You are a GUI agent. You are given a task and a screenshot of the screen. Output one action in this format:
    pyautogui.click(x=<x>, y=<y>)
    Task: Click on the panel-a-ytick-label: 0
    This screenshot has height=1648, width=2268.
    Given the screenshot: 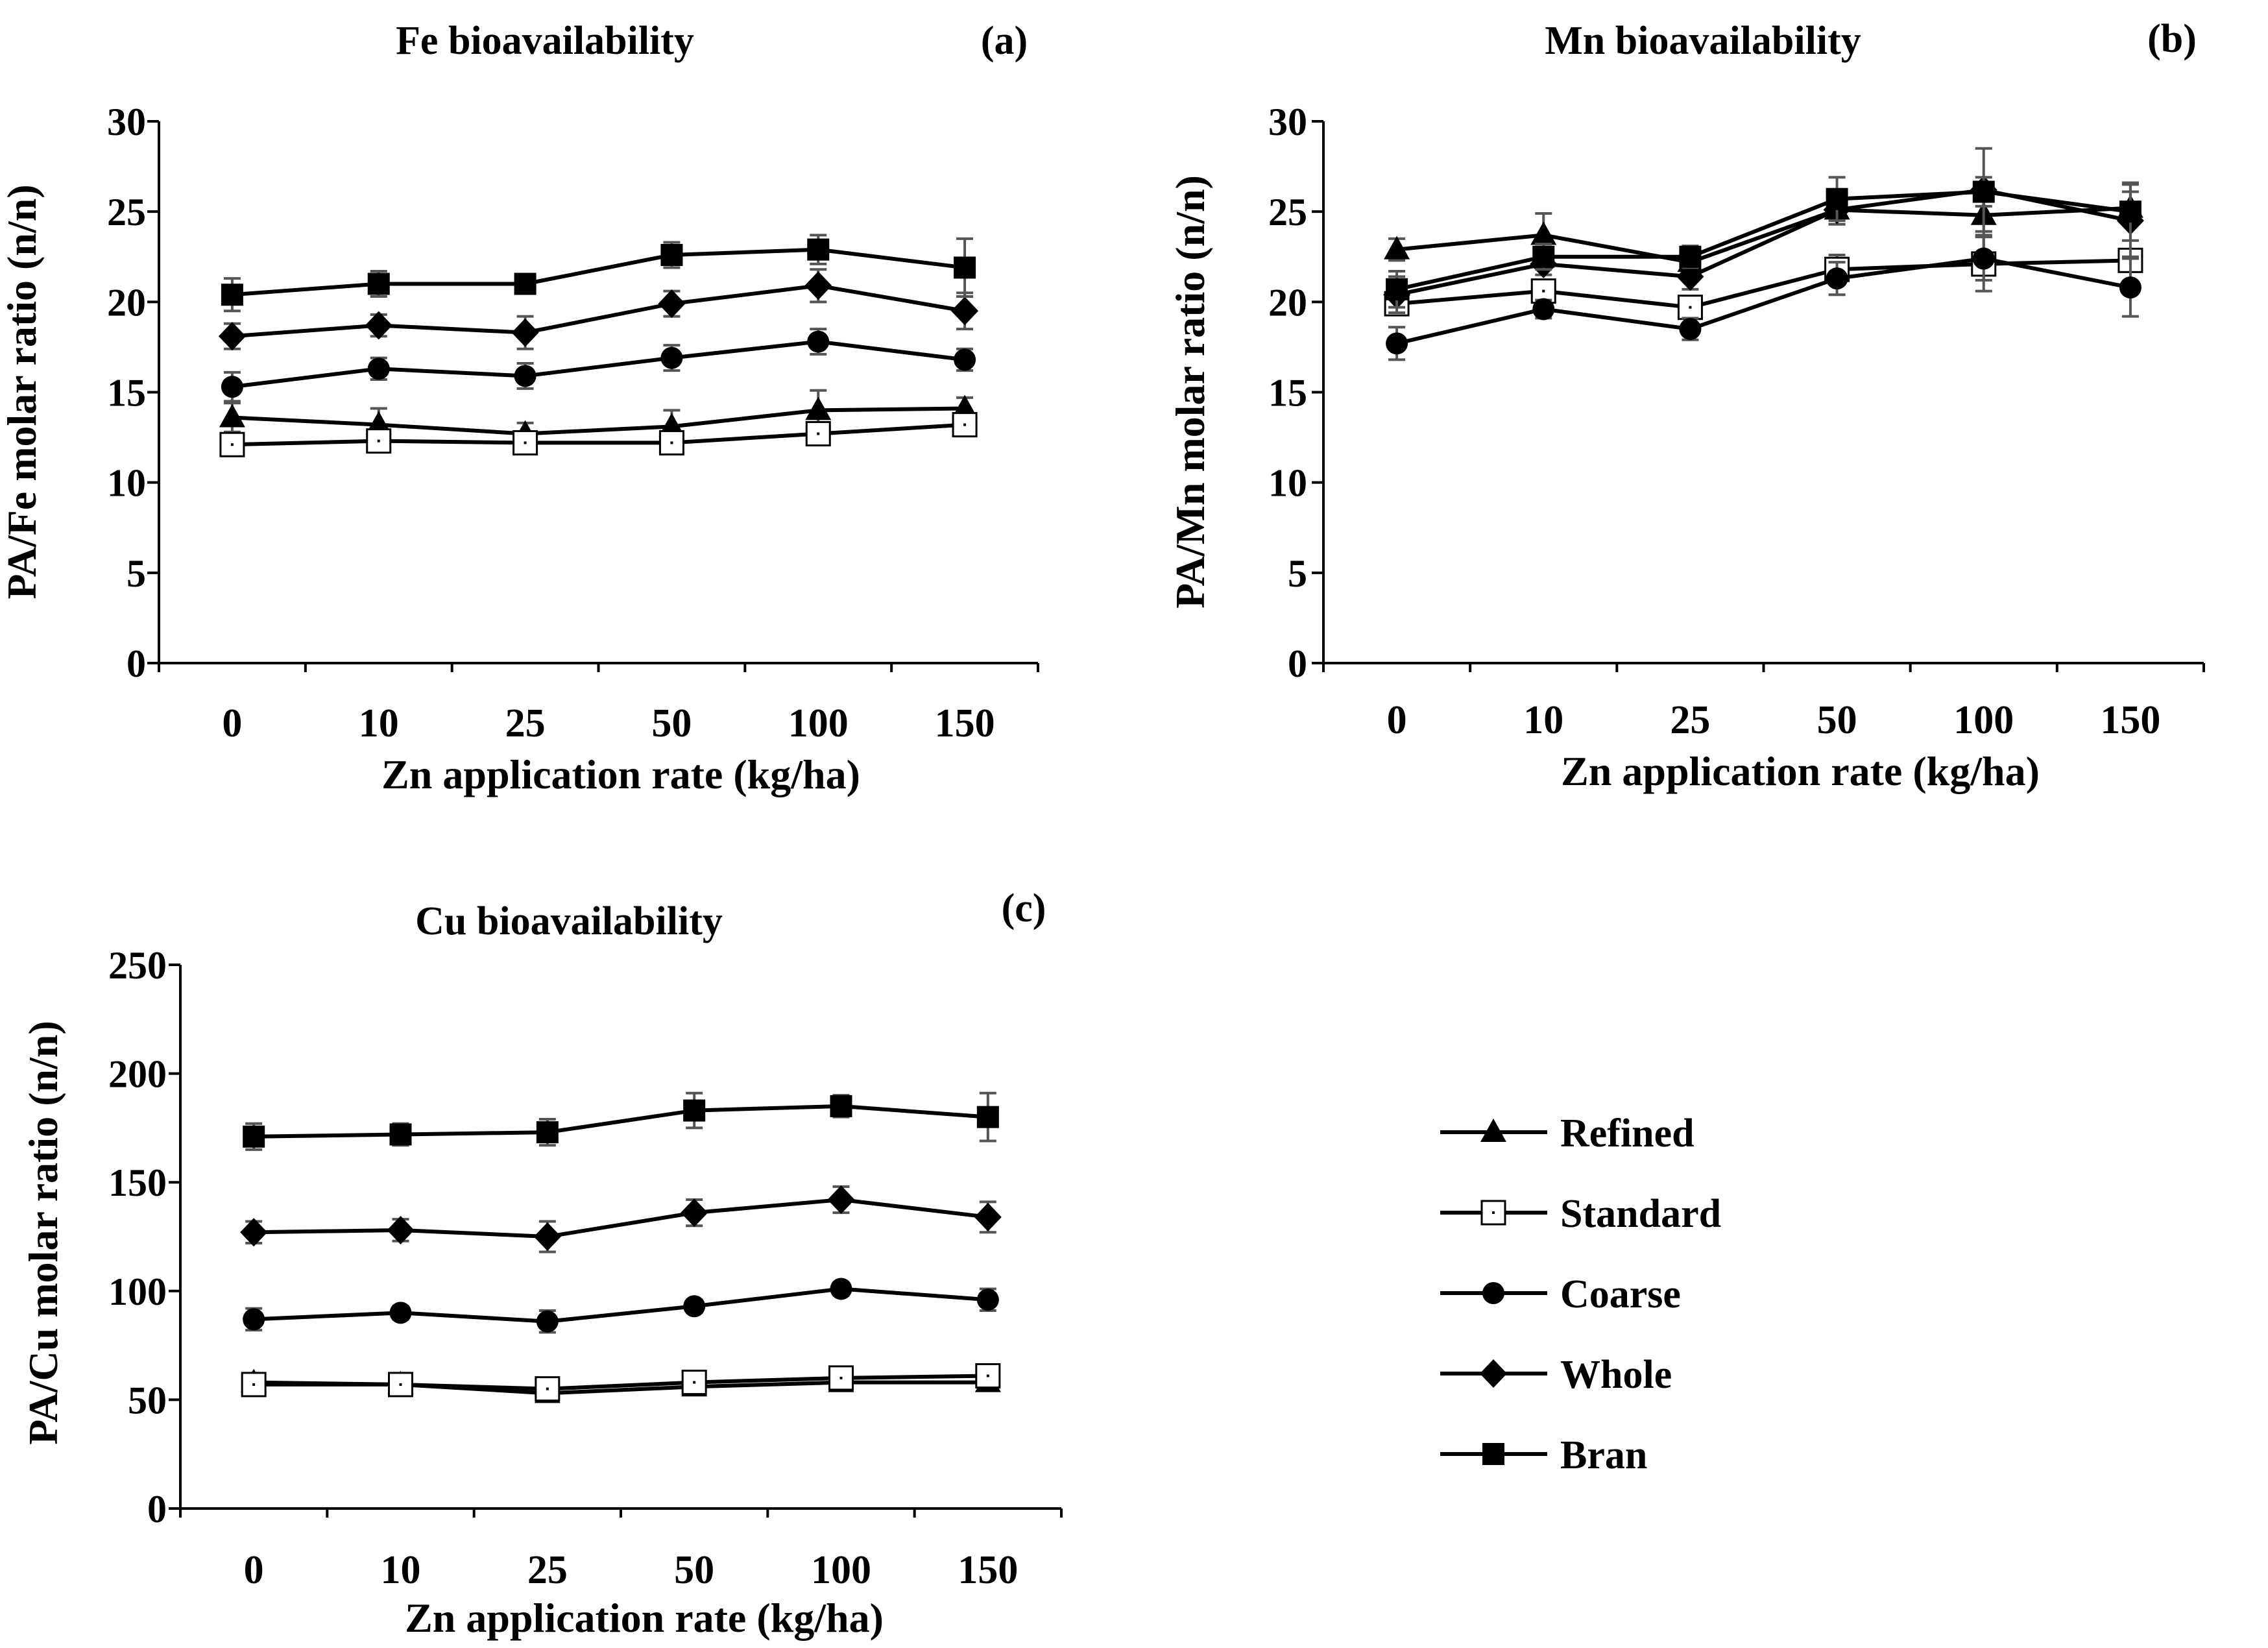 What is the action you would take?
    pyautogui.click(x=136, y=664)
    